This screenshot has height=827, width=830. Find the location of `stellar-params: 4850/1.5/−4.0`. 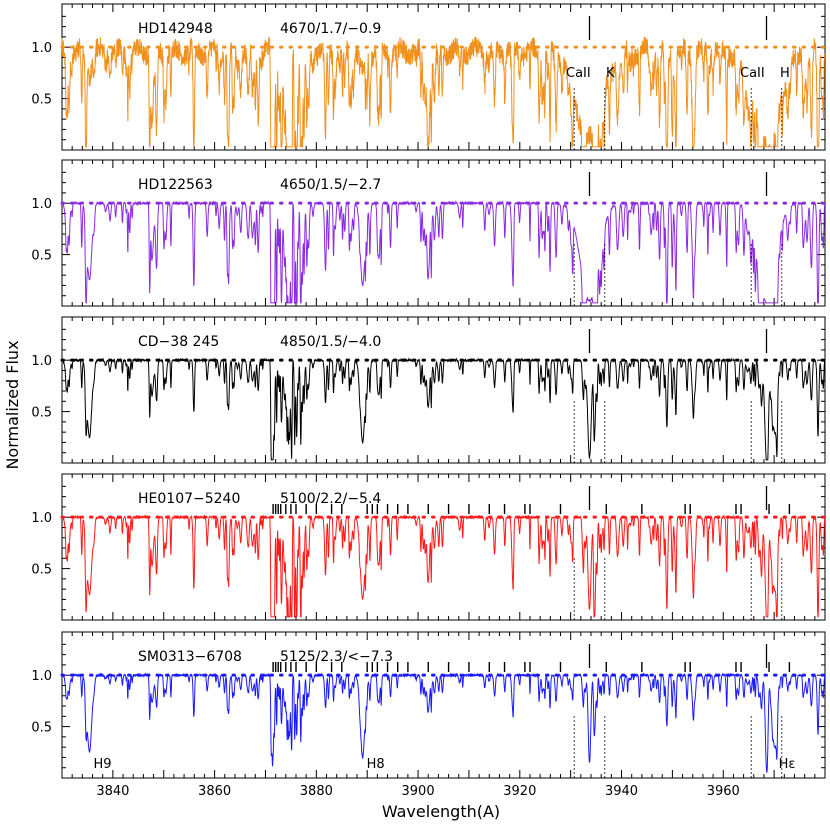

stellar-params: 4850/1.5/−4.0 is located at coordinates (330, 342).